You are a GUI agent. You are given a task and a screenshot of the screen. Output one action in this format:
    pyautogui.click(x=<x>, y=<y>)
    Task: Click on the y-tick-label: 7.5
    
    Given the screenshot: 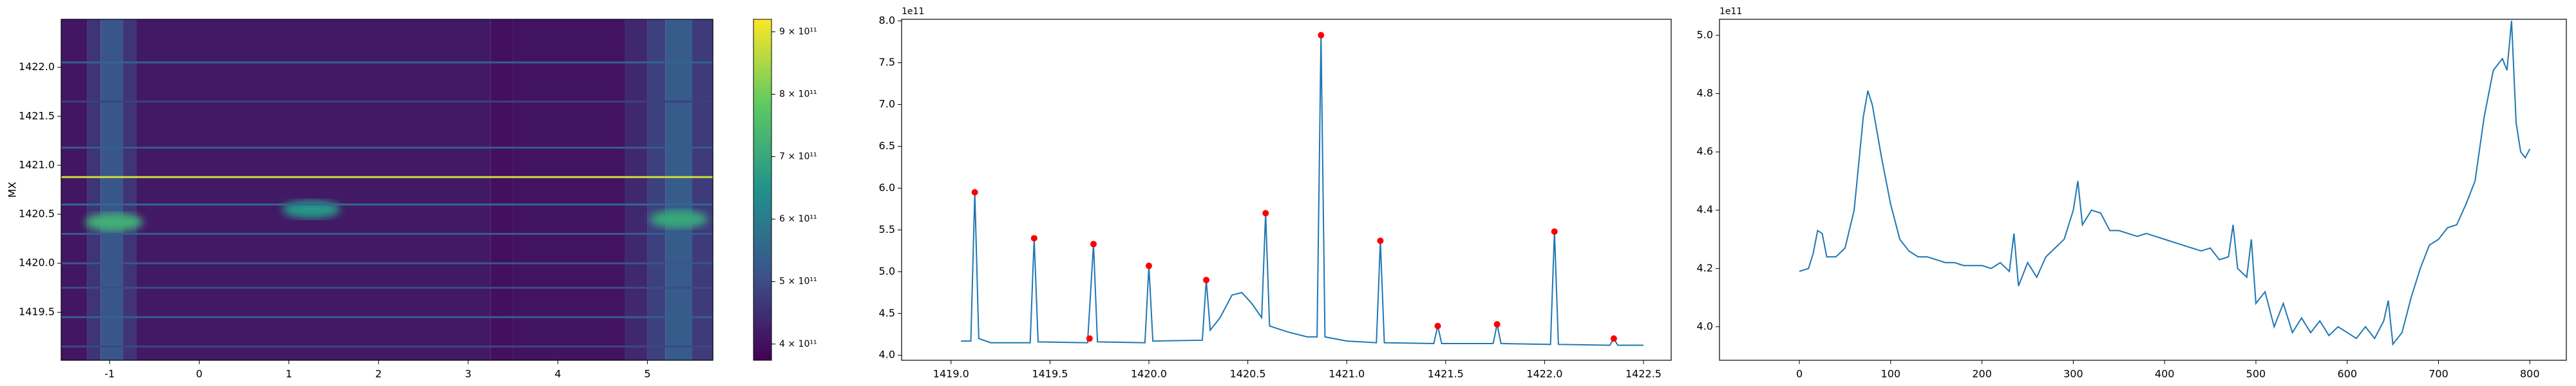 What is the action you would take?
    pyautogui.click(x=887, y=62)
    